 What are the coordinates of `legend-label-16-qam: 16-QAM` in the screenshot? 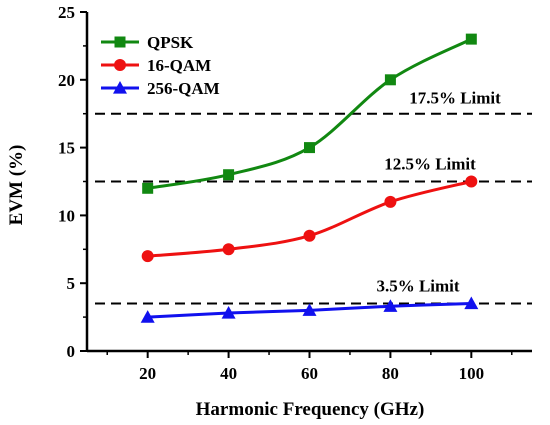 It's located at (179, 65).